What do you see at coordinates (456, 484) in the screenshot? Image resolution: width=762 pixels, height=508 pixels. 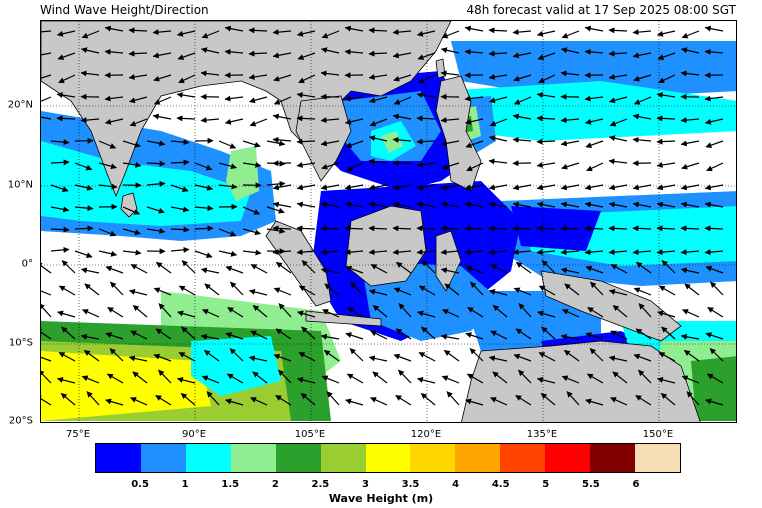 I see `colorbar-tick-label: 4` at bounding box center [456, 484].